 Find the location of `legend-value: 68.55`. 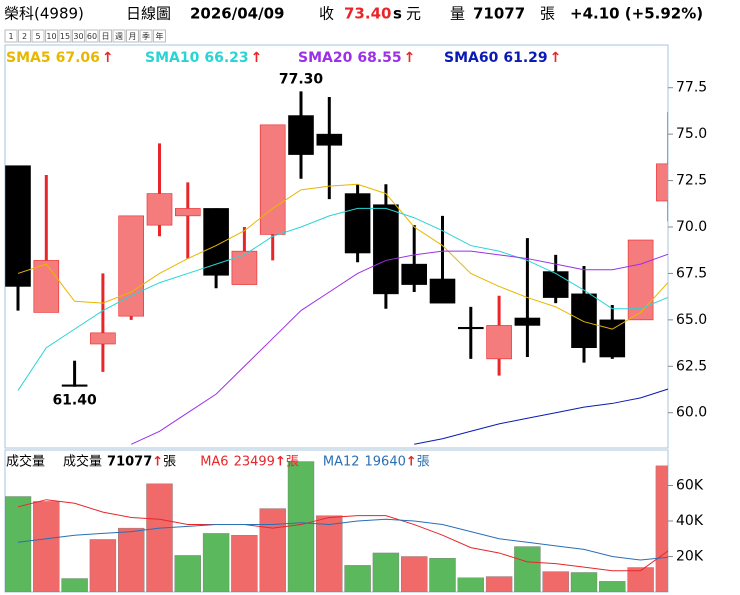

legend-value: 68.55 is located at coordinates (379, 58).